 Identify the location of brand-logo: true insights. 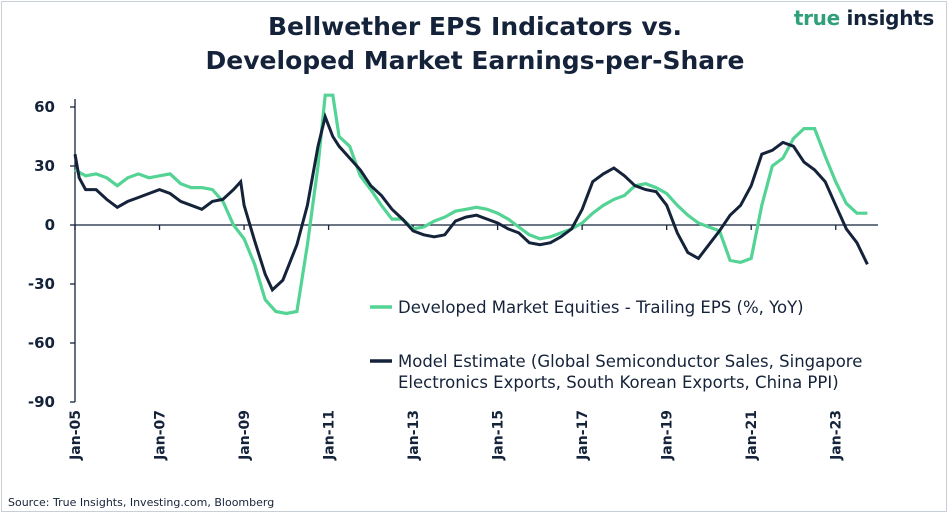
(864, 18).